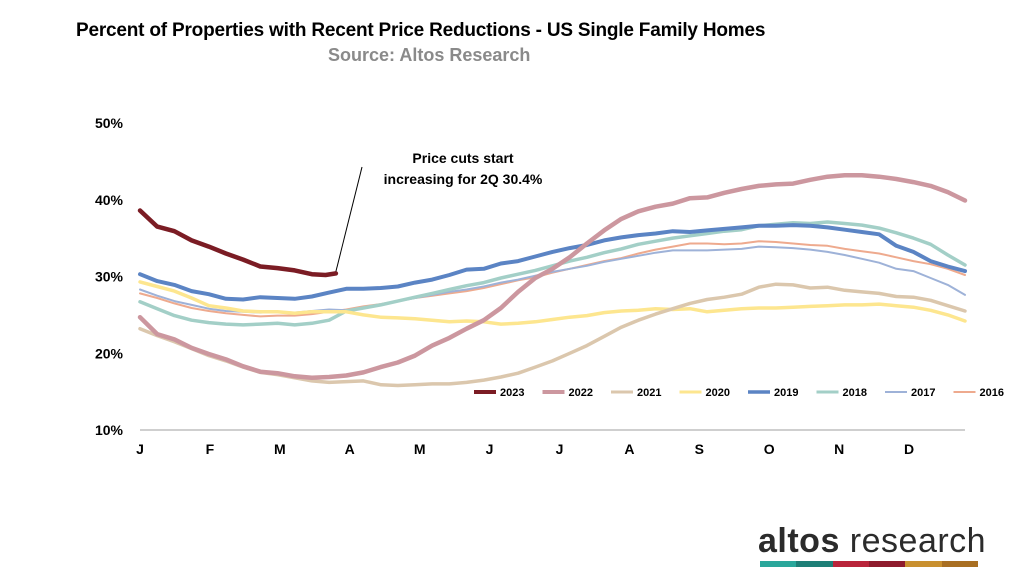 This screenshot has height=576, width=1024. I want to click on chart-subtitle: Source: Altos Research, so click(429, 55).